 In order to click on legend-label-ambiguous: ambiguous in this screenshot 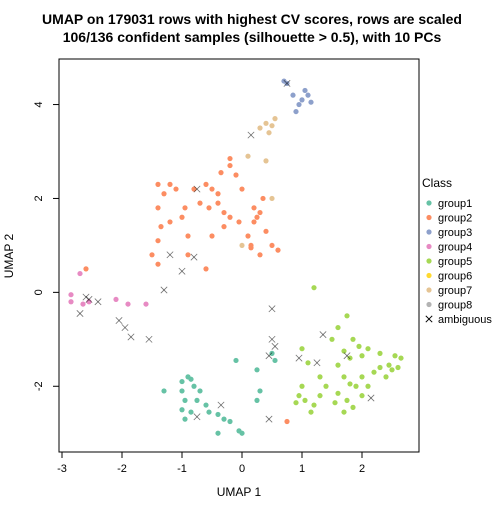, I will do `click(465, 320)`.